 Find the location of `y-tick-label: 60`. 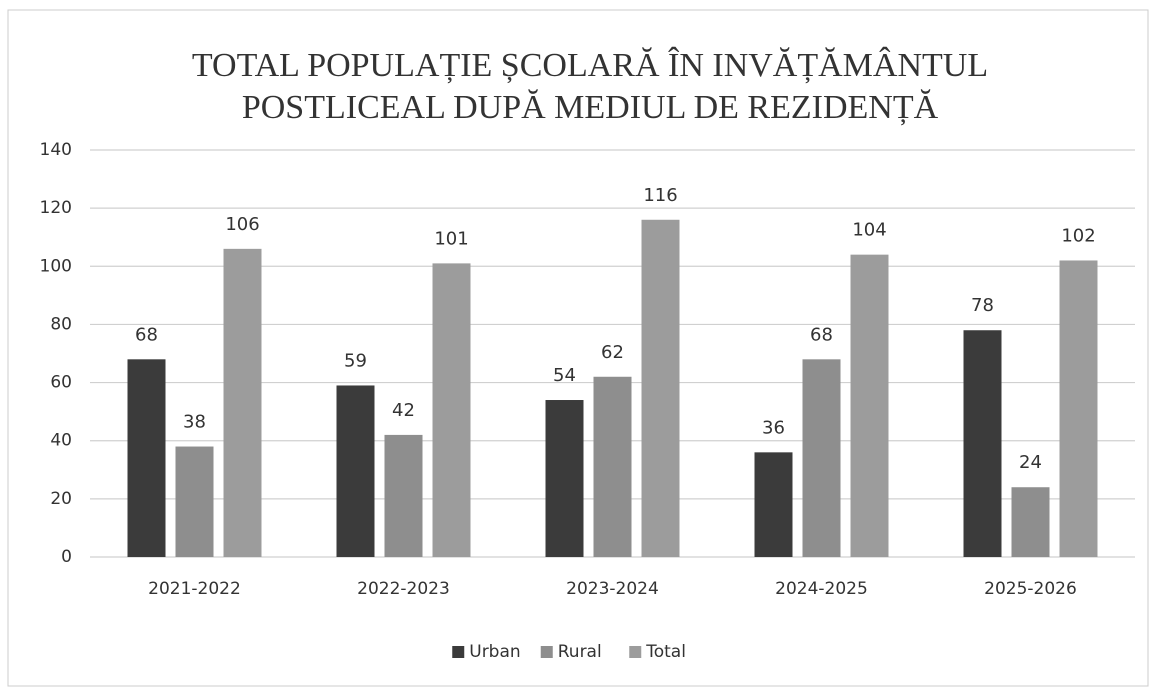

y-tick-label: 60 is located at coordinates (61, 383).